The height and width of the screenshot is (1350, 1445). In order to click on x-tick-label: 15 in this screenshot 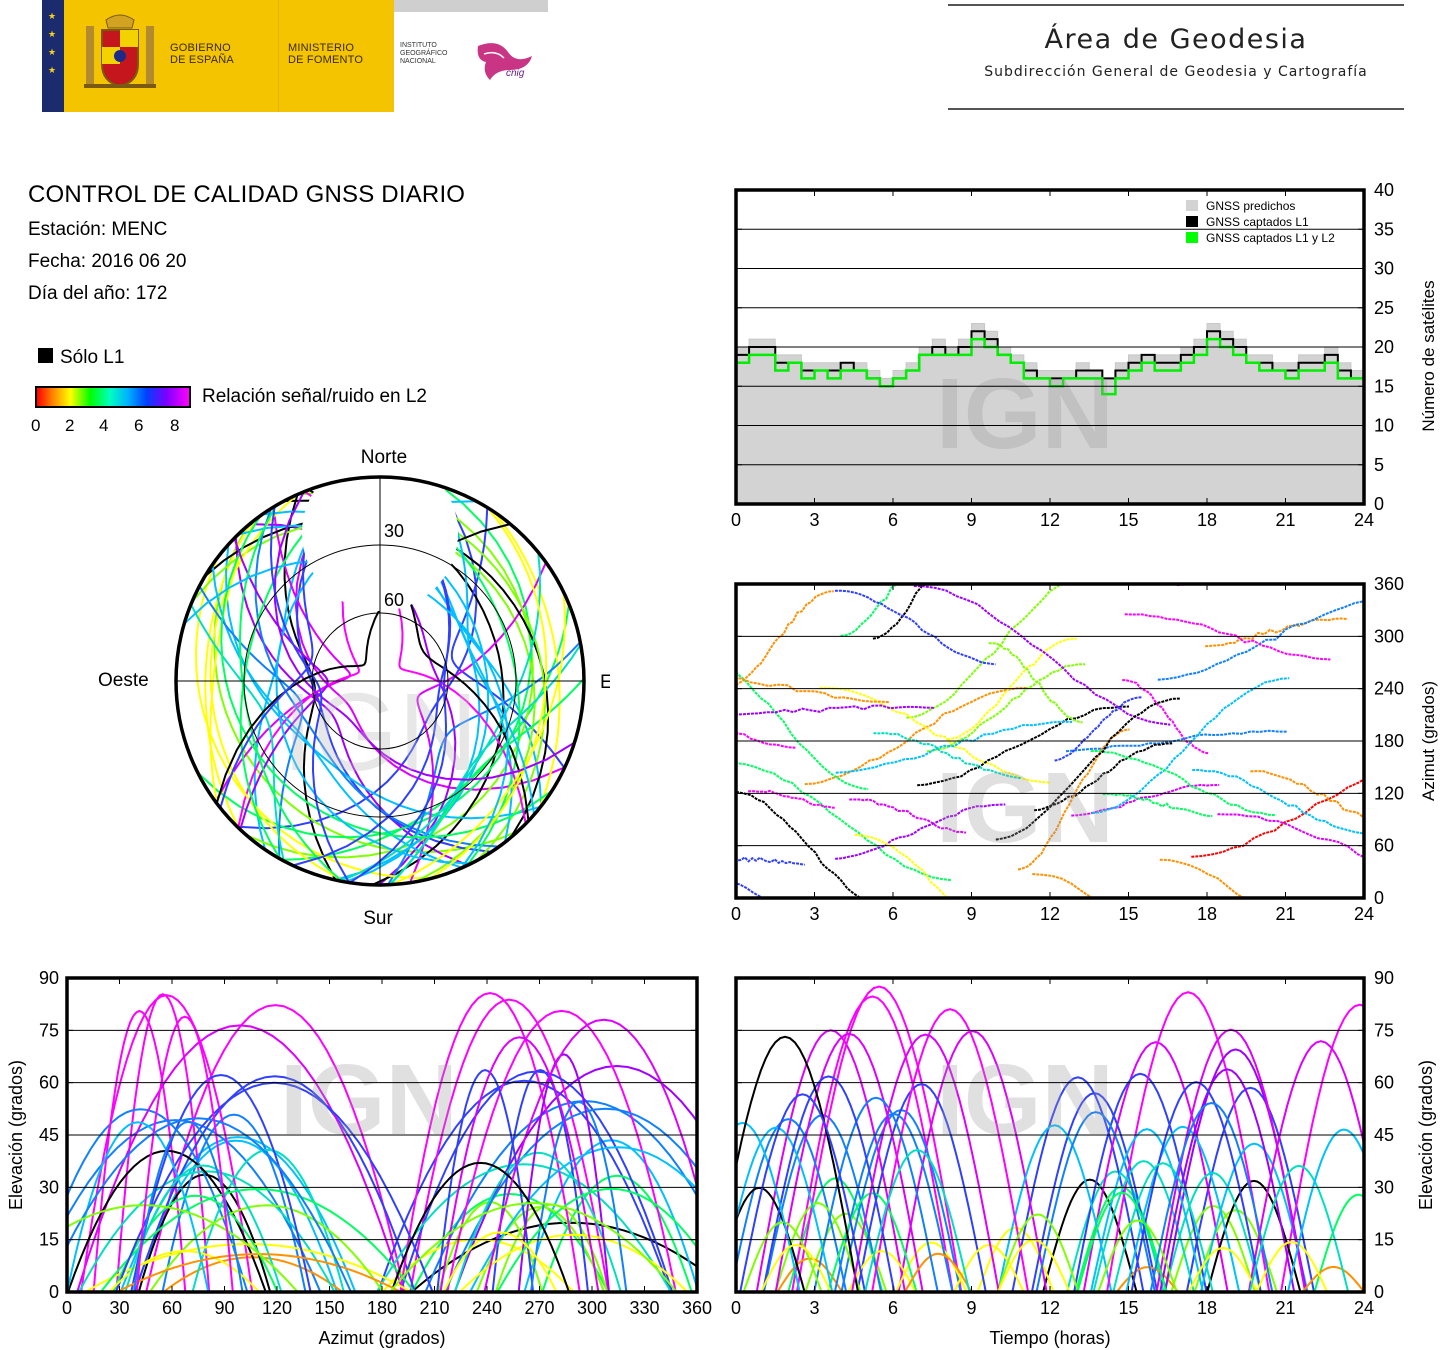, I will do `click(1128, 1308)`.